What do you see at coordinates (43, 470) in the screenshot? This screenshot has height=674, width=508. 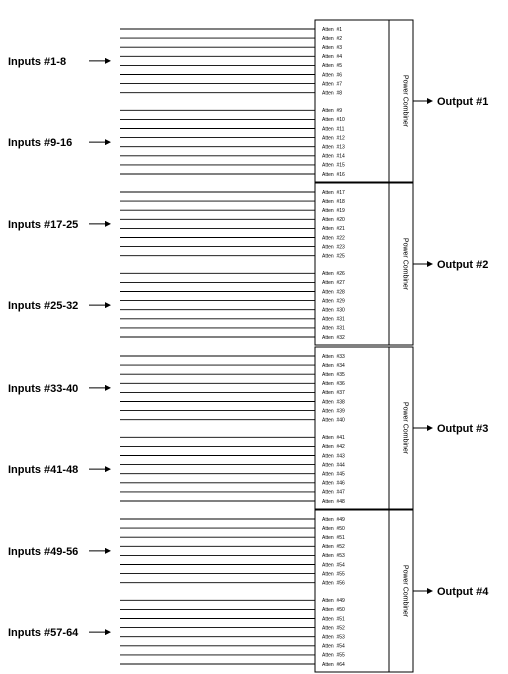 I see `input-group-label: Inputs #41-48` at bounding box center [43, 470].